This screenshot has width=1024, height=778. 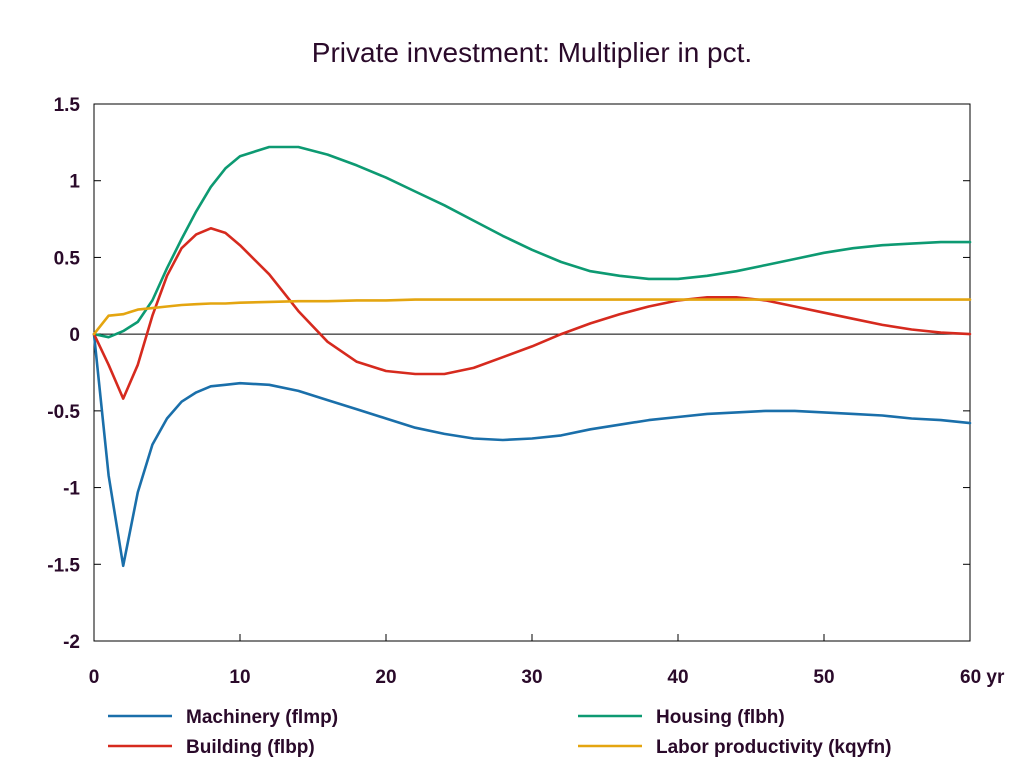 What do you see at coordinates (720, 717) in the screenshot?
I see `legend-label-2: Housing (flbh)` at bounding box center [720, 717].